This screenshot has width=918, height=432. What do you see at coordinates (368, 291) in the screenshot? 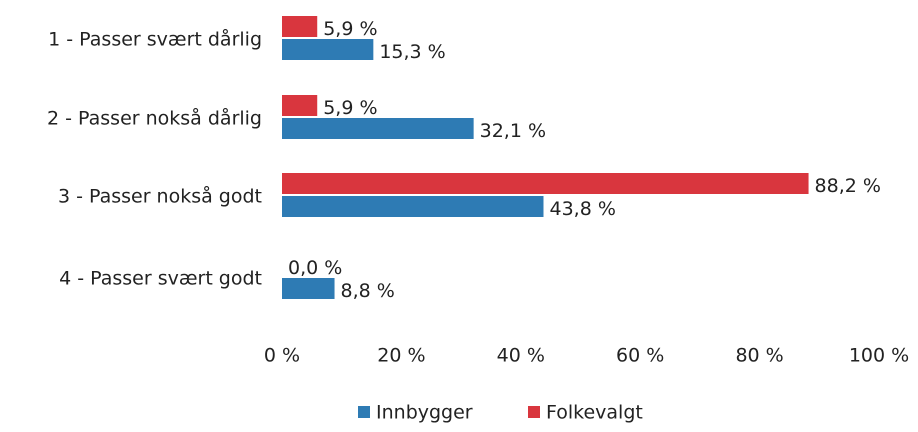
I see `value-label: 8,8 %` at bounding box center [368, 291].